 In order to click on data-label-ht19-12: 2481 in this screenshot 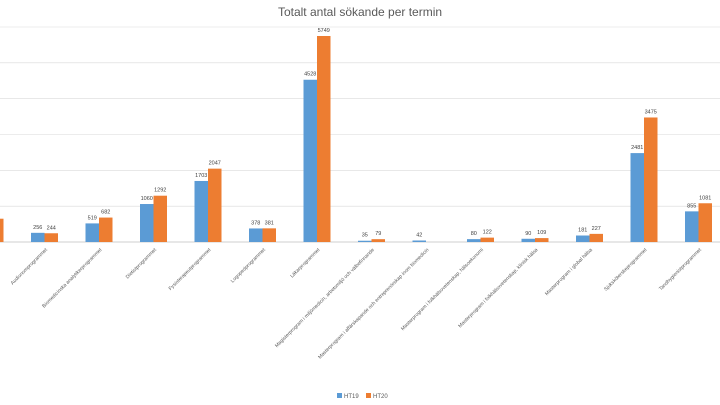, I will do `click(637, 148)`.